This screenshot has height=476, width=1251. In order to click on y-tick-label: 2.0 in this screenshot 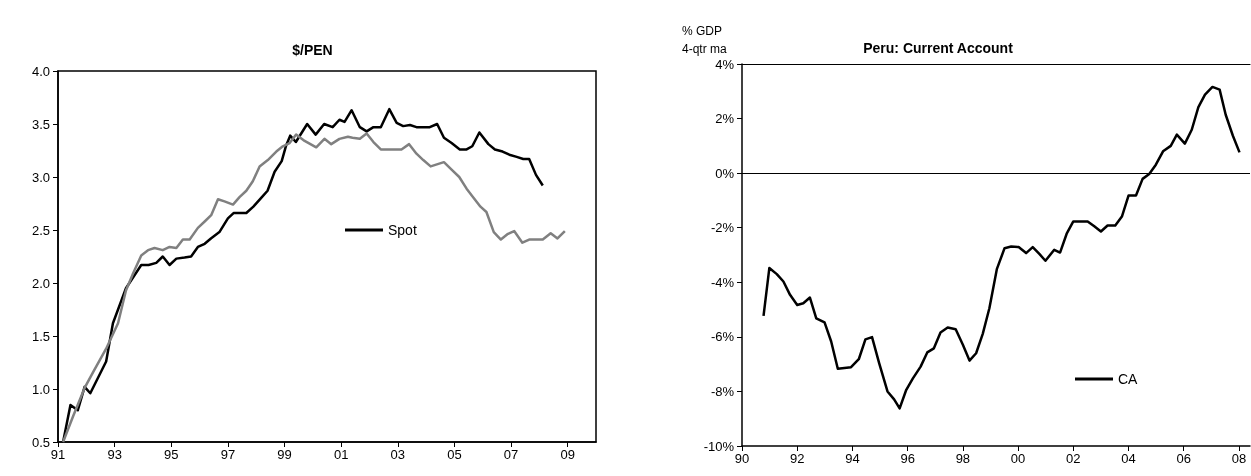, I will do `click(40, 283)`.